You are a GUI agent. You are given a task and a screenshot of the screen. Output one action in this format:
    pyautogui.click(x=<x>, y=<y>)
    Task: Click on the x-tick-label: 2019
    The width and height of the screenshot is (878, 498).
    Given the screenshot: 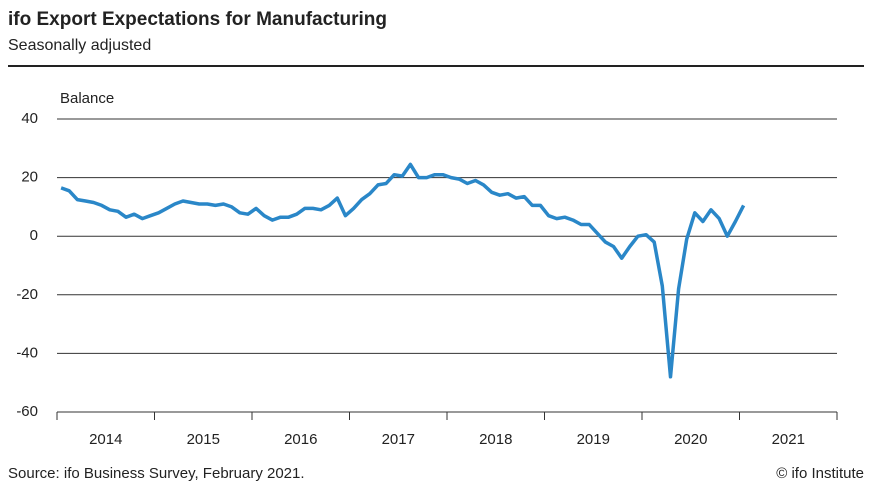 What is the action you would take?
    pyautogui.click(x=593, y=439)
    